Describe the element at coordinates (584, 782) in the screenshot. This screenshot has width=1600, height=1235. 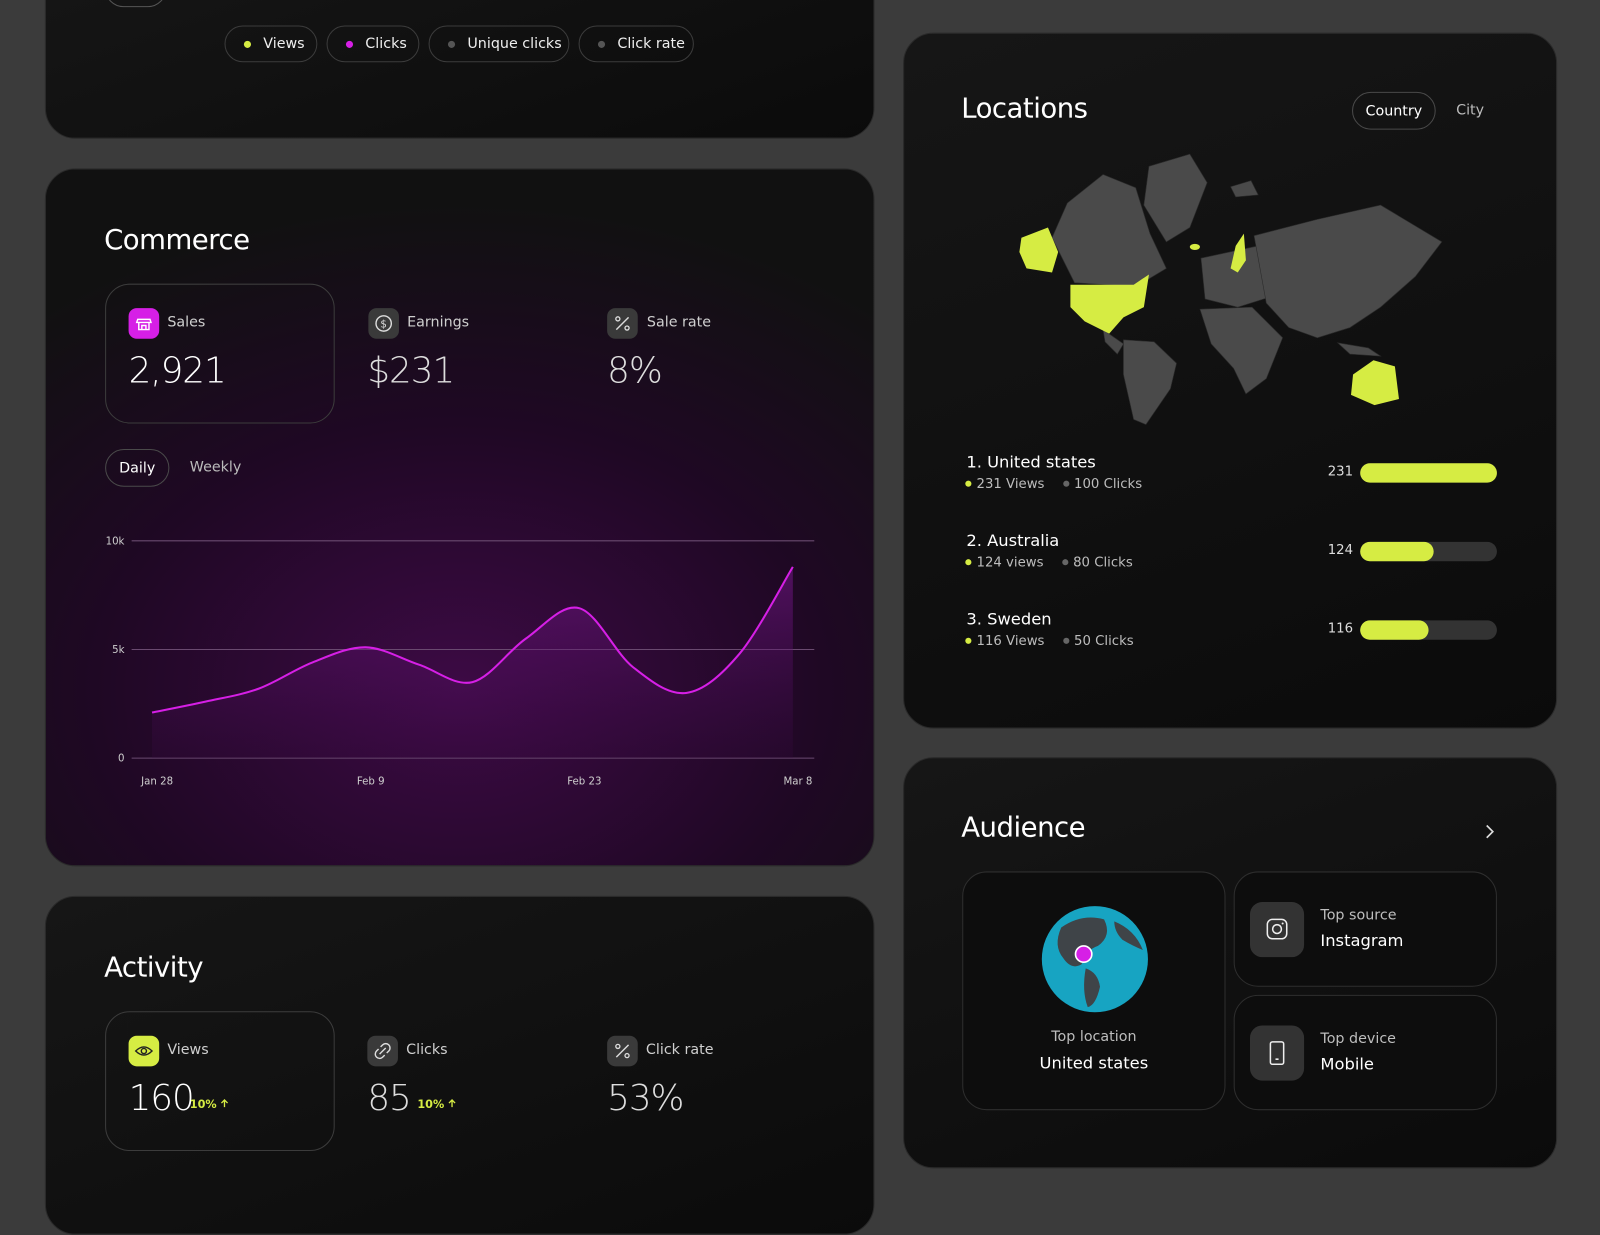
I see `x-tick-label: Feb 23` at that location.